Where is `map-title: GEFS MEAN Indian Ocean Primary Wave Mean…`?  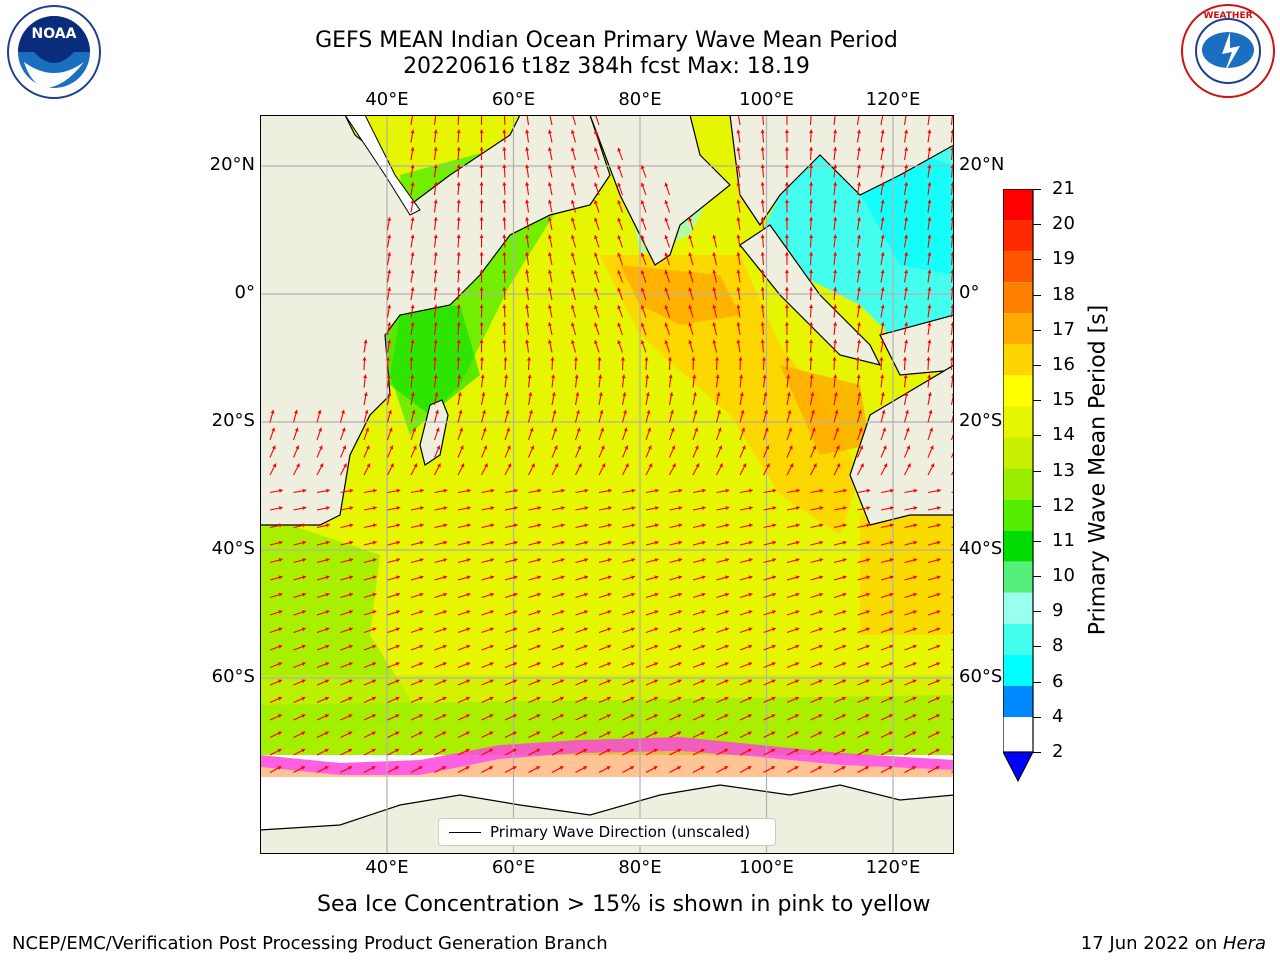
map-title: GEFS MEAN Indian Ocean Primary Wave Mean… is located at coordinates (606, 40).